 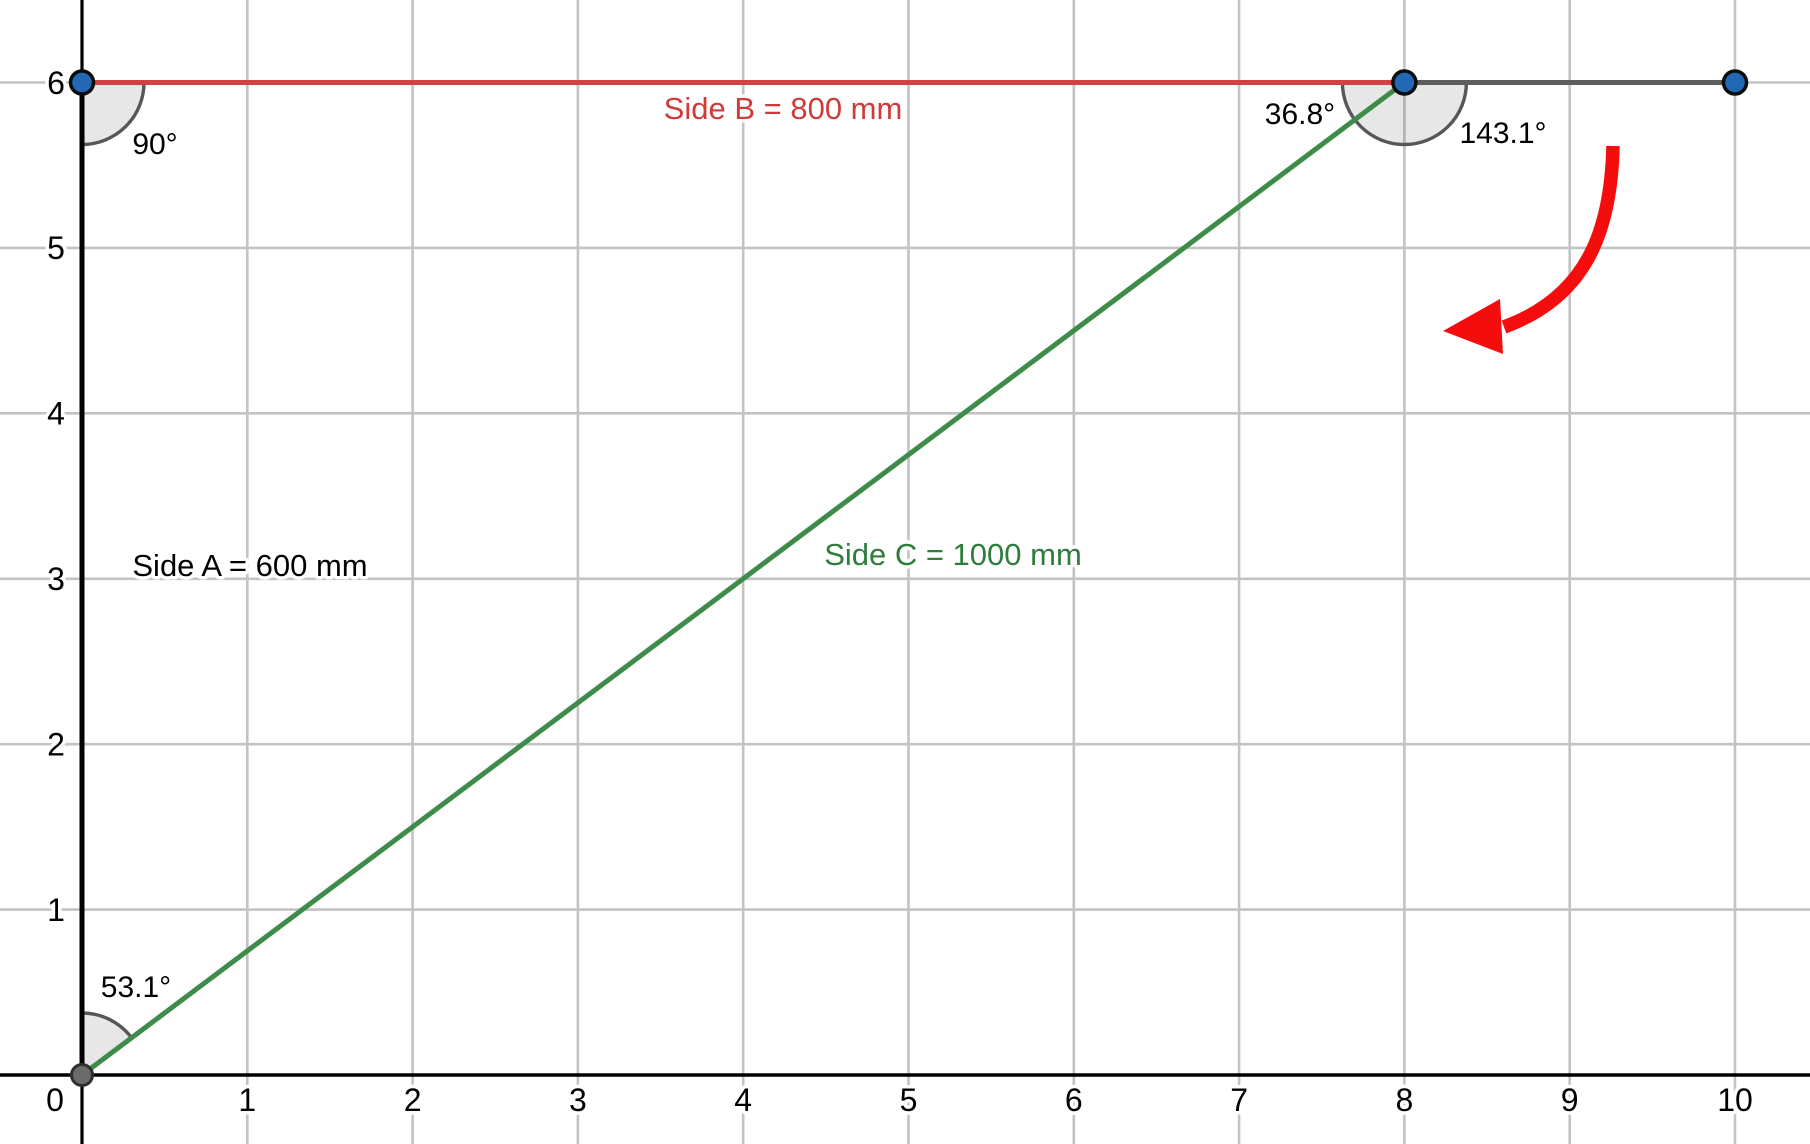 I want to click on x-axis-tick-labels: 0 1 2 3 4 5 6 7 8 9 10, so click(x=900, y=1100).